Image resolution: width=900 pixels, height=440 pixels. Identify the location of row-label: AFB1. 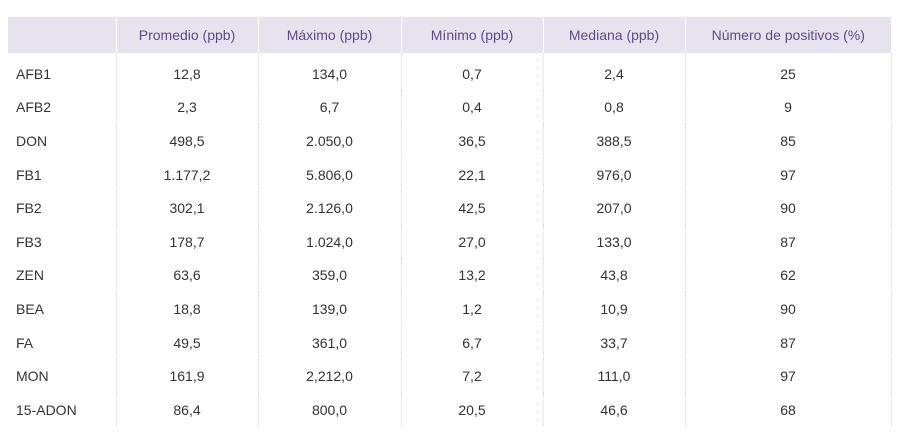
(62, 72).